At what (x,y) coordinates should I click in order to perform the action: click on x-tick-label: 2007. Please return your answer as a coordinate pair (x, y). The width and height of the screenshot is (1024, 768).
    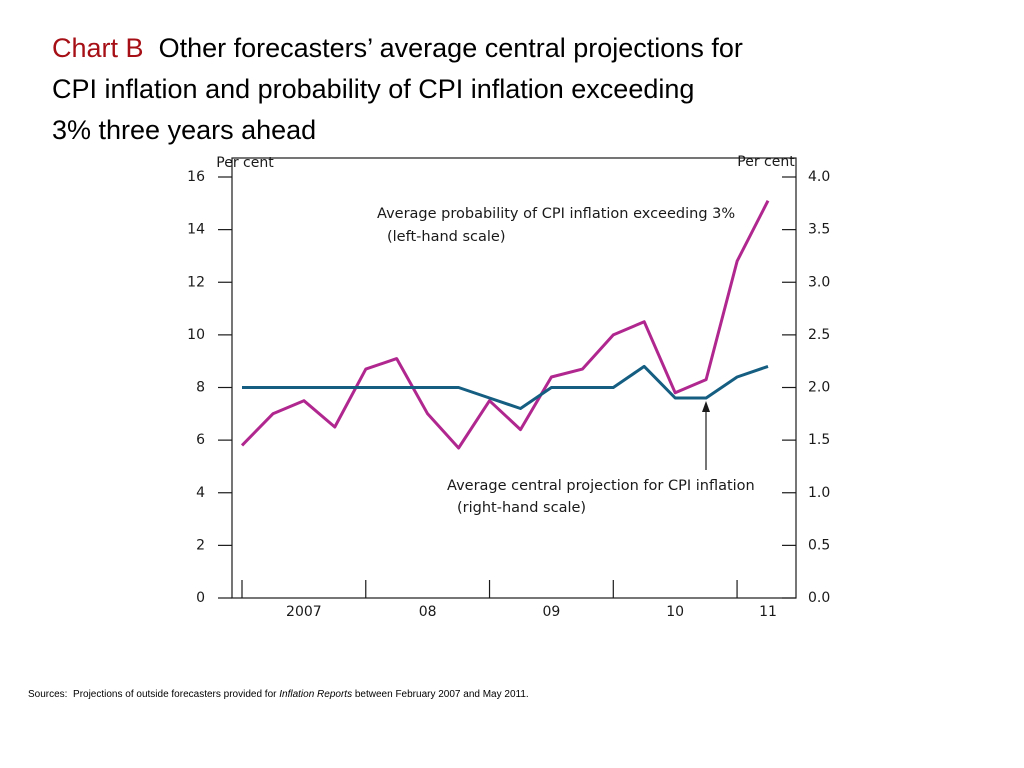
    Looking at the image, I should click on (304, 612).